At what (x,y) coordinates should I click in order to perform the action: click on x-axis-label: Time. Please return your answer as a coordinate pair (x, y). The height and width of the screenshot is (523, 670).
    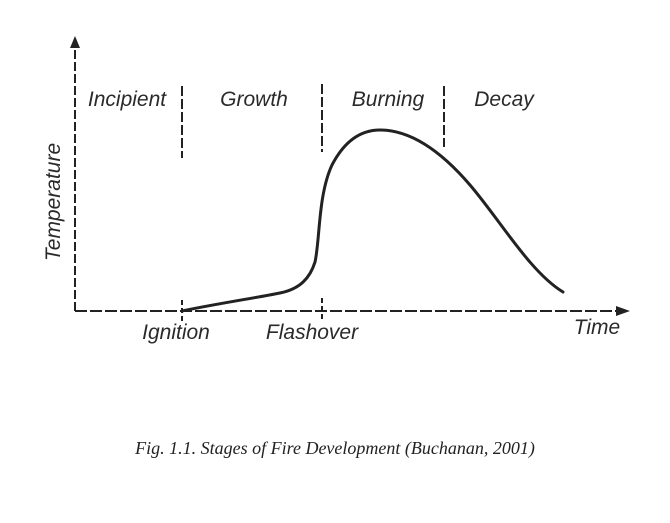
    Looking at the image, I should click on (597, 327).